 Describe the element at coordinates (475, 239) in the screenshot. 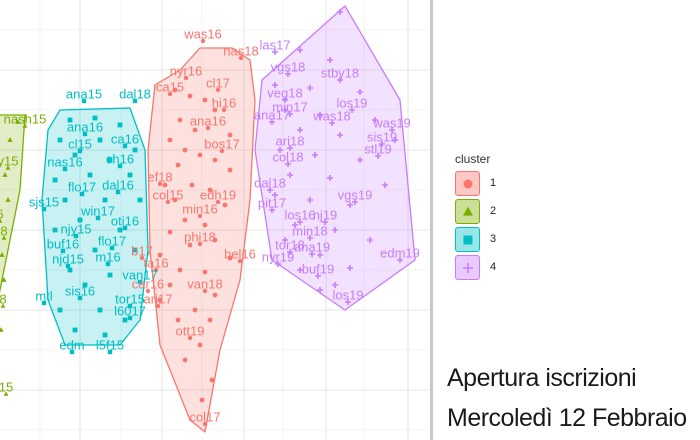

I see `legend-item-3: 3` at that location.